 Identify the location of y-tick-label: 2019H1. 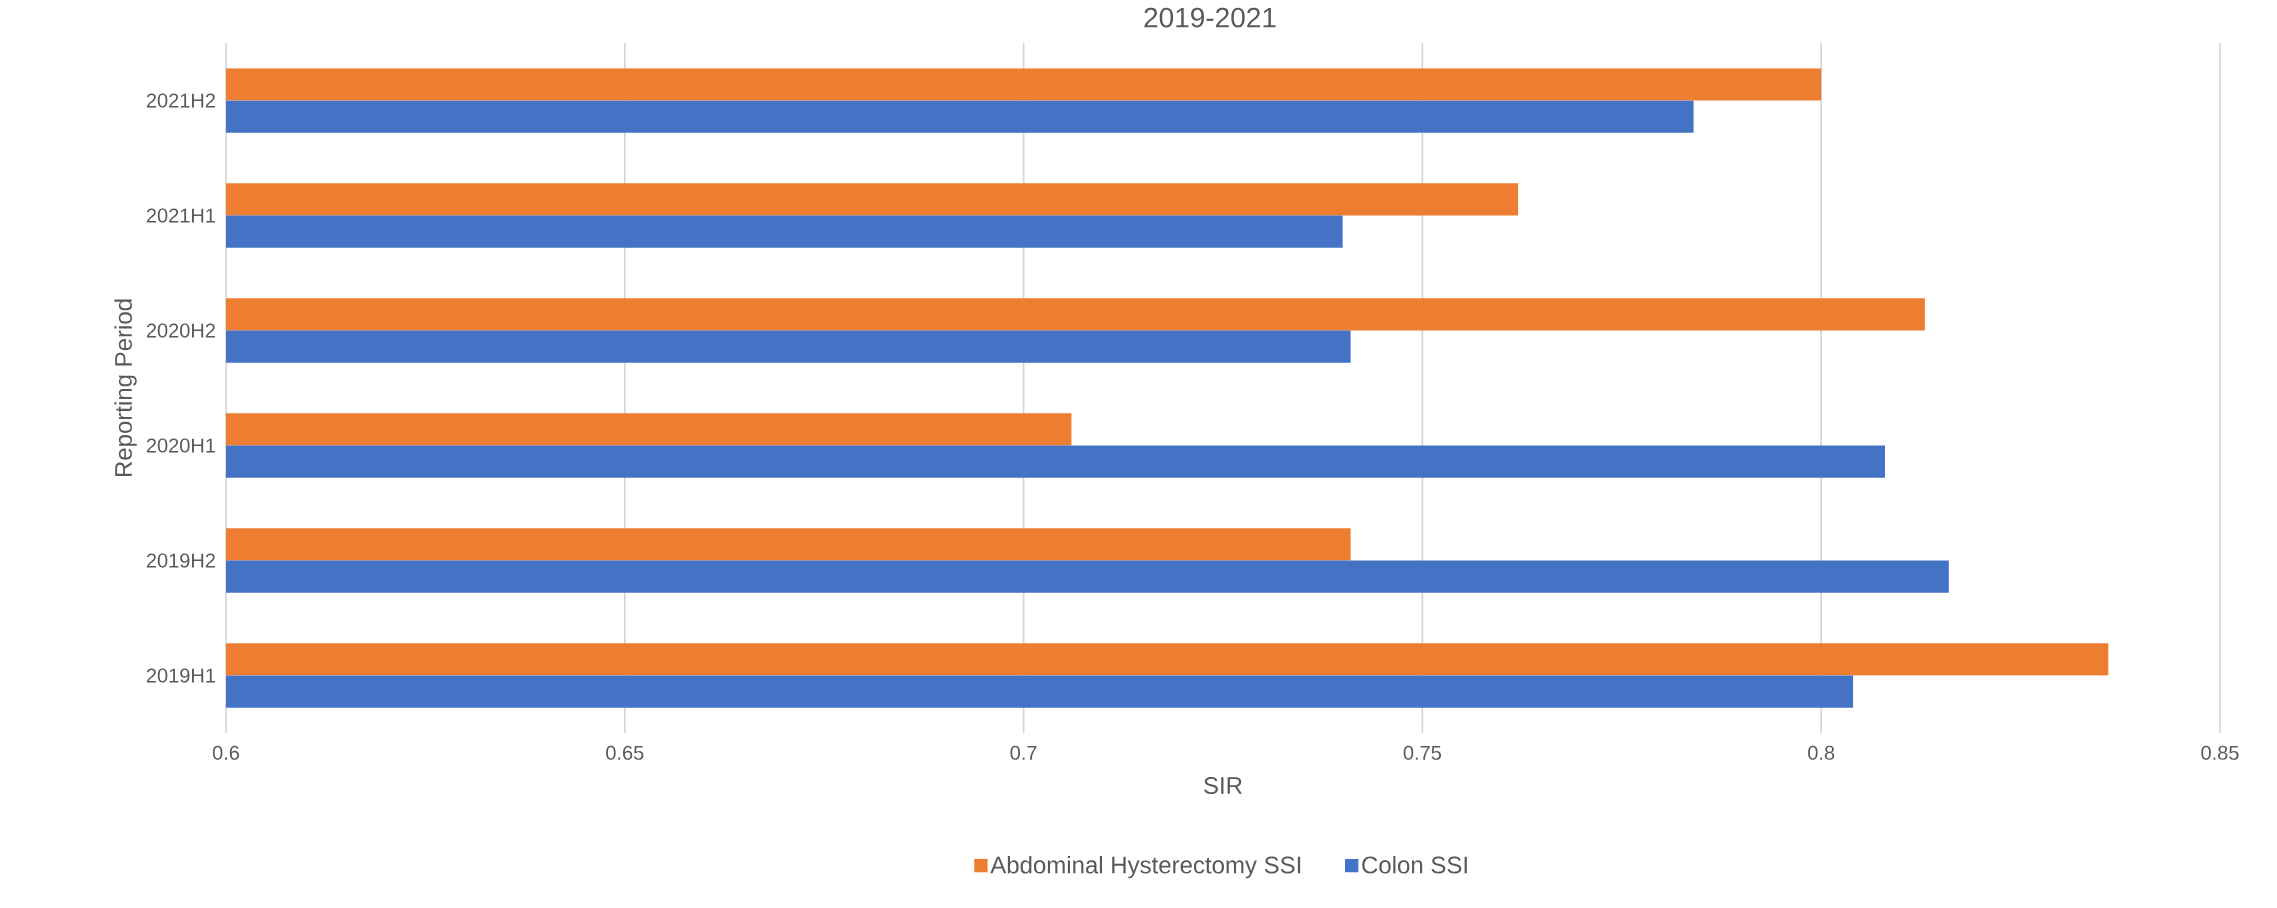
(180, 675).